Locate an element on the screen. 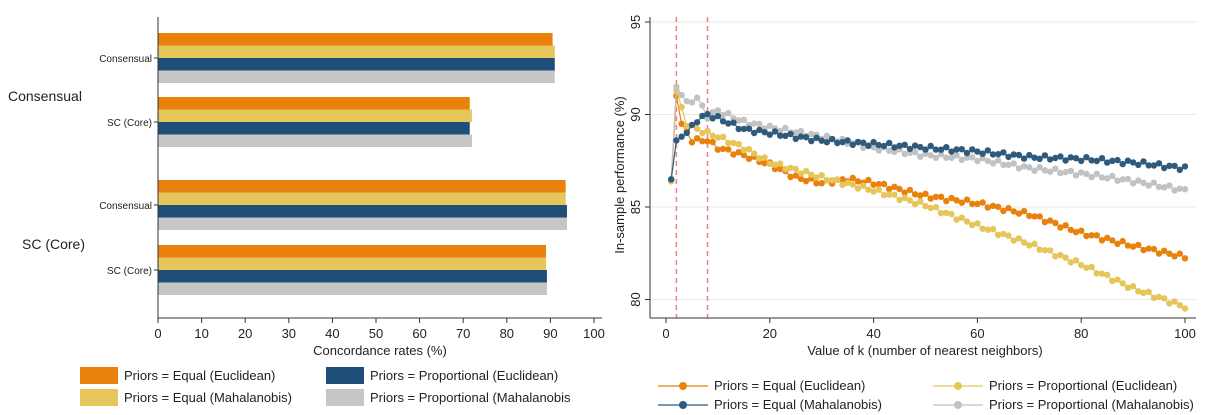 This screenshot has width=1210, height=415. bar-legend-label: Priors = Equal (Mahalanobis) is located at coordinates (208, 397).